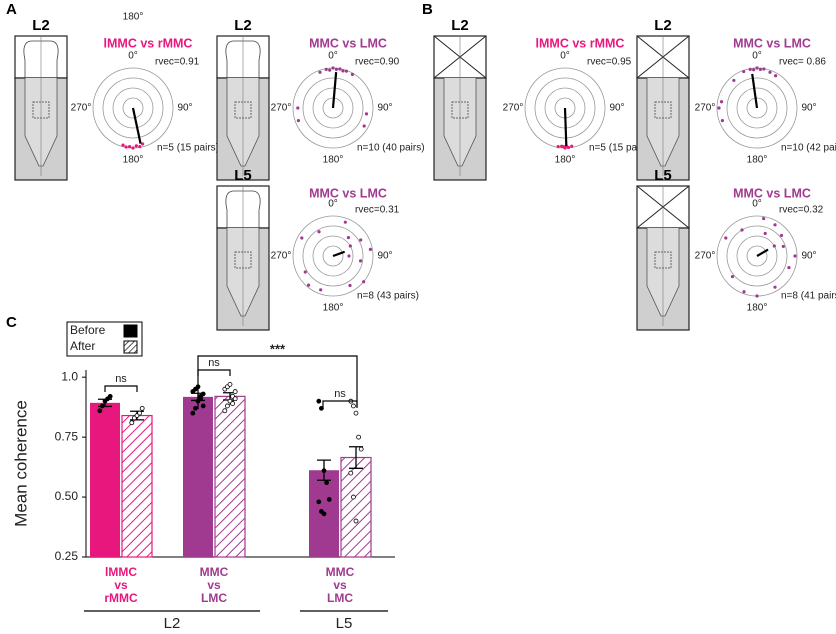  Describe the element at coordinates (356, 457) in the screenshot. I see `error-bar` at that location.